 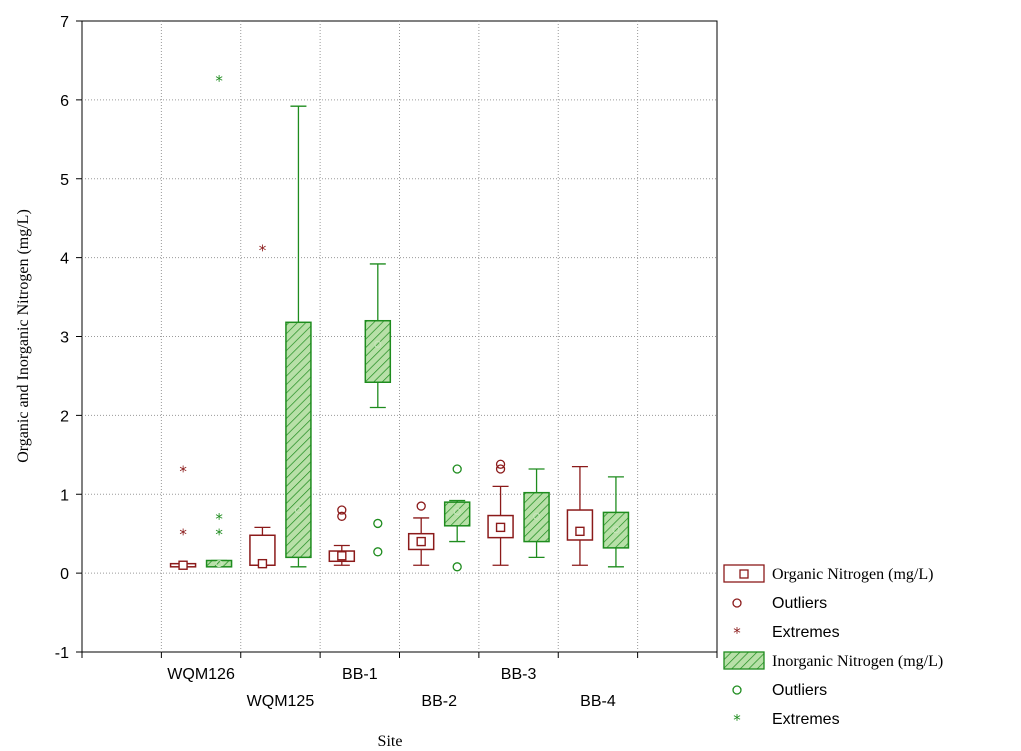 What do you see at coordinates (64, 180) in the screenshot?
I see `y-tick-label: 5` at bounding box center [64, 180].